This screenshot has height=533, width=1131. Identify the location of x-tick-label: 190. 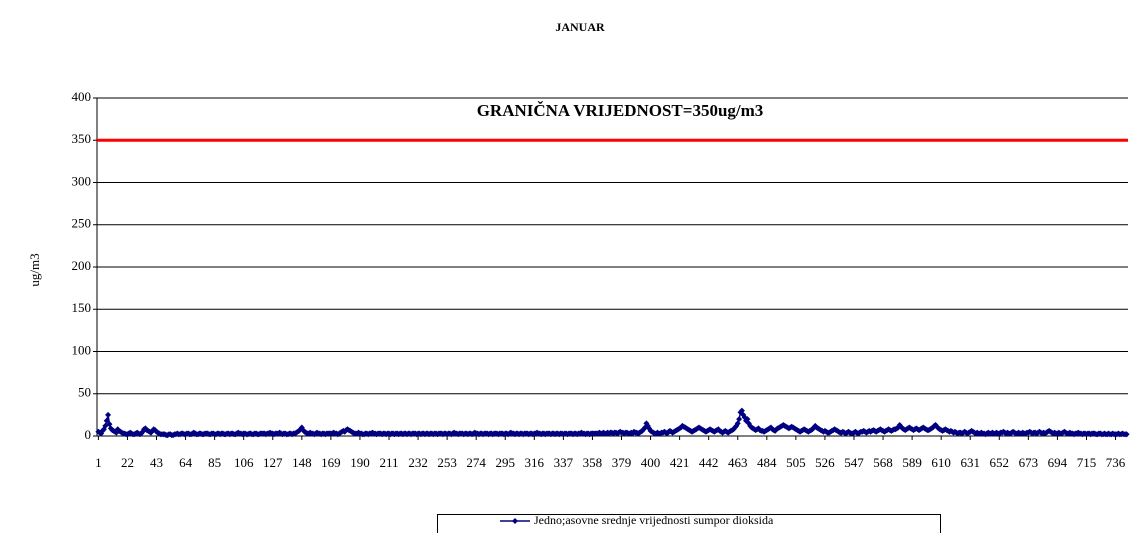
(360, 462).